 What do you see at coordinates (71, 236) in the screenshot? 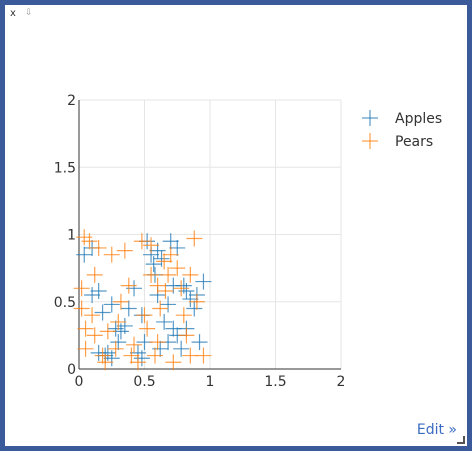
I see `y-tick-label: 1` at bounding box center [71, 236].